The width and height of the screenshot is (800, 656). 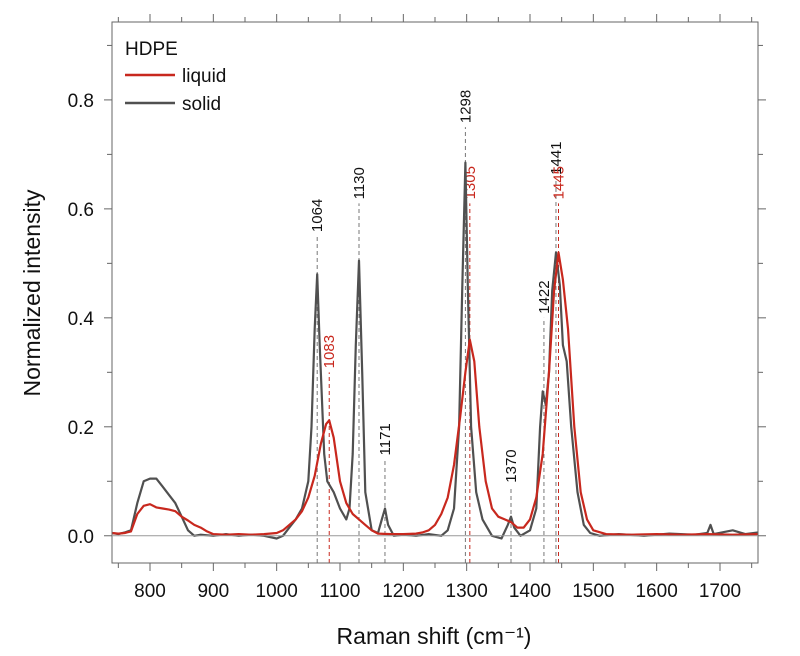 What do you see at coordinates (81, 428) in the screenshot?
I see `y-tick-label: 0.2` at bounding box center [81, 428].